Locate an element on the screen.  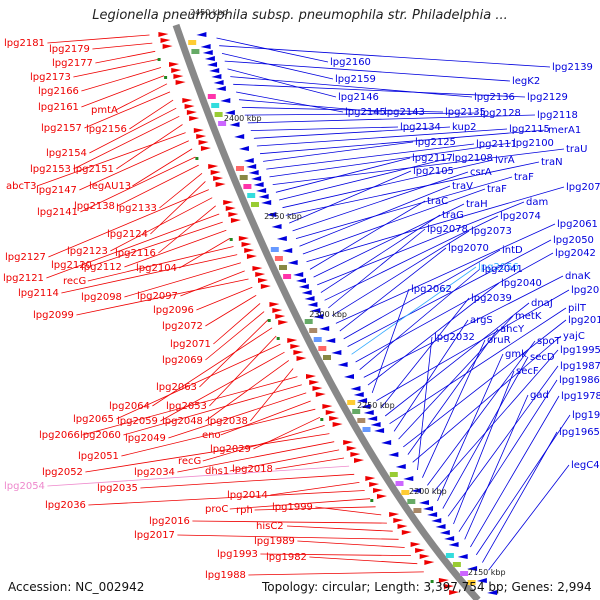
left-gene-label: lpg2014 is located at coordinates (247, 495).